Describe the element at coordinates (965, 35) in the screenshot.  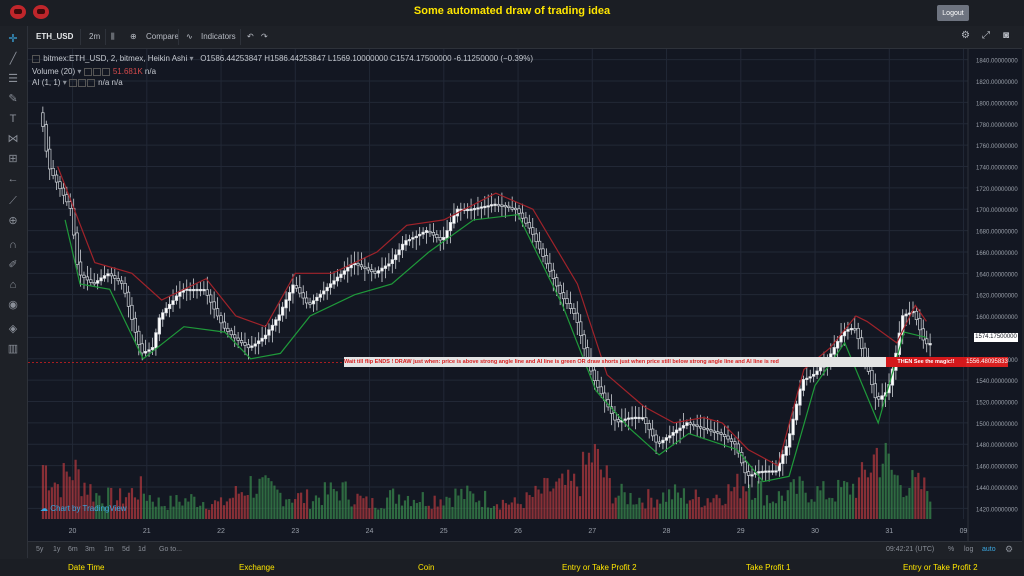
I see `settings-icon: ⚙` at that location.